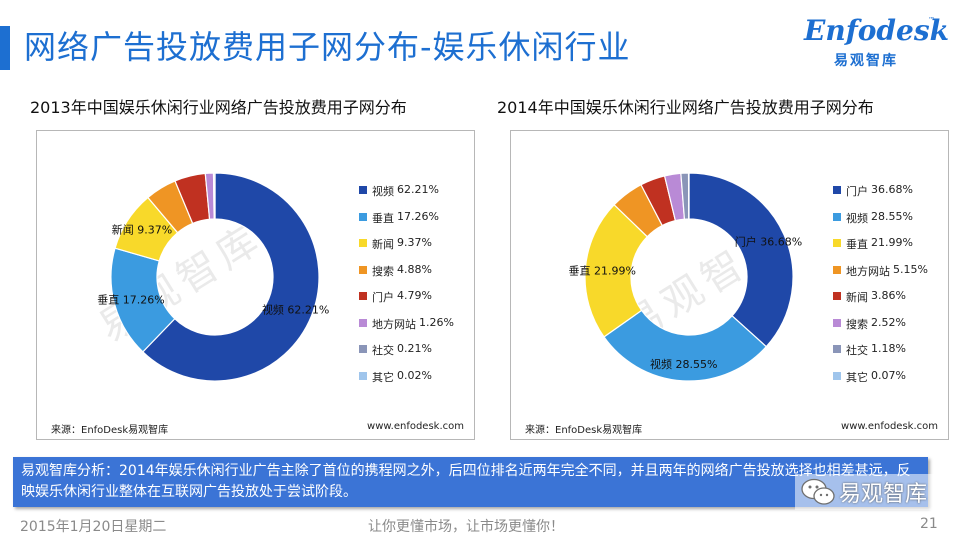  Describe the element at coordinates (931, 20) in the screenshot. I see `logo-trademark: ™` at that location.